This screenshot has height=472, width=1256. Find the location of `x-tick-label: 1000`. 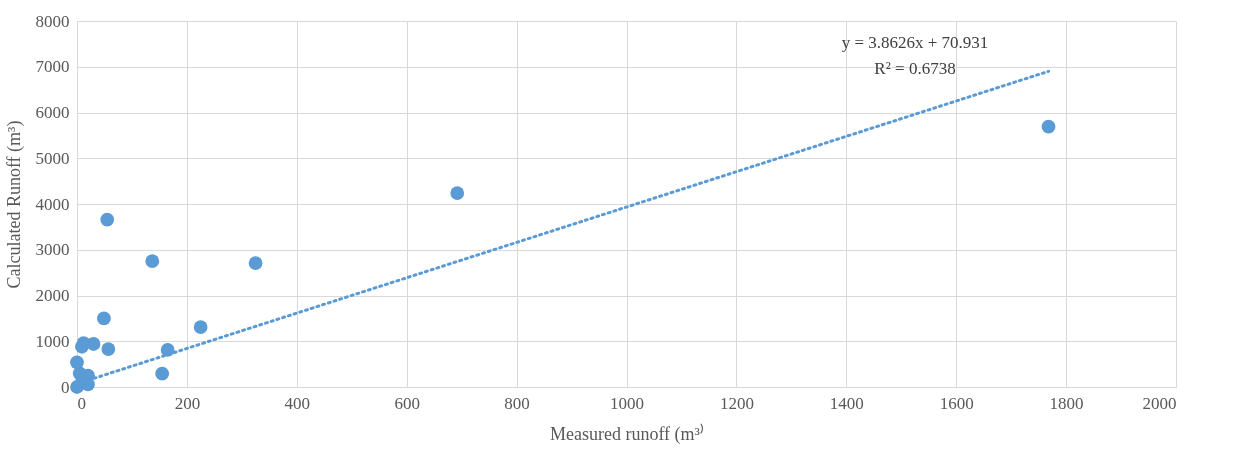

x-tick-label: 1000 is located at coordinates (627, 403).